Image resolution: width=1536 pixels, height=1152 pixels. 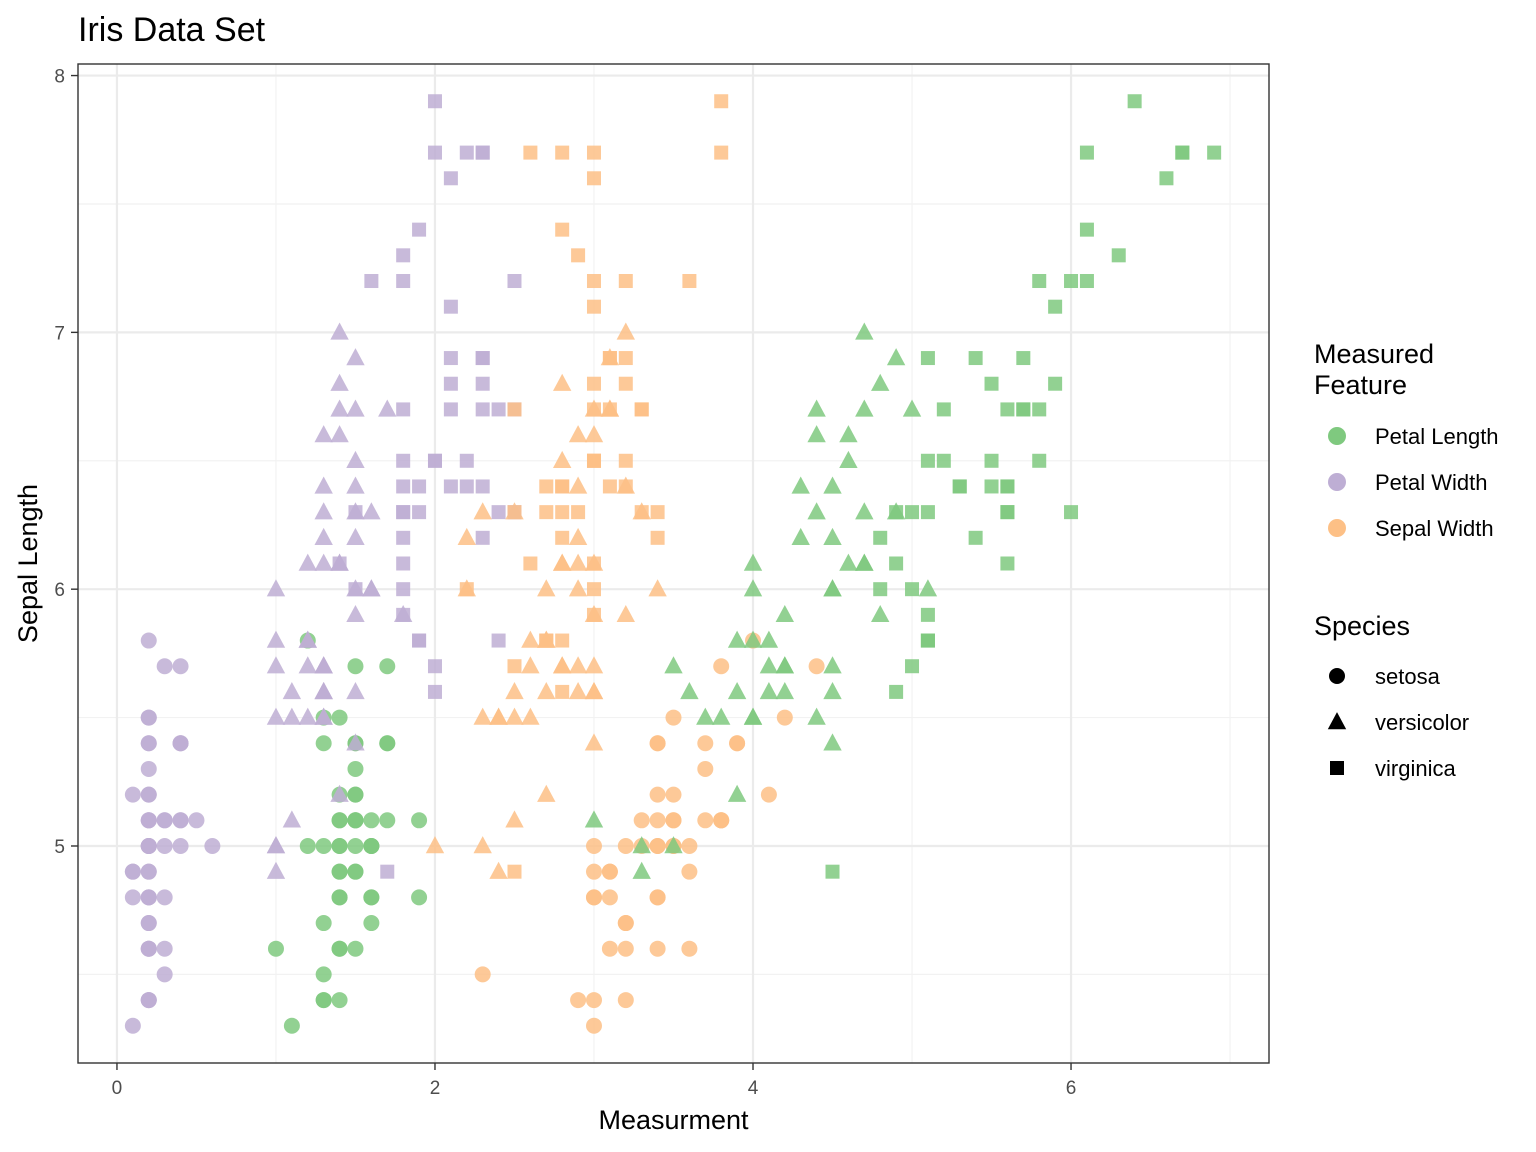 I want to click on series-sepal-width-setosa, so click(x=649, y=833).